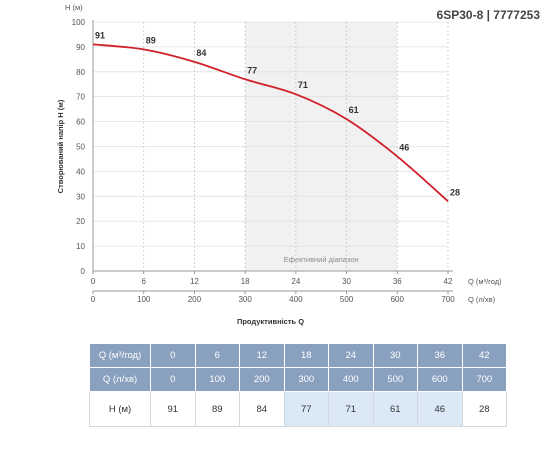 Image resolution: width=560 pixels, height=460 pixels. I want to click on x-tick-label-ls: 500, so click(347, 299).